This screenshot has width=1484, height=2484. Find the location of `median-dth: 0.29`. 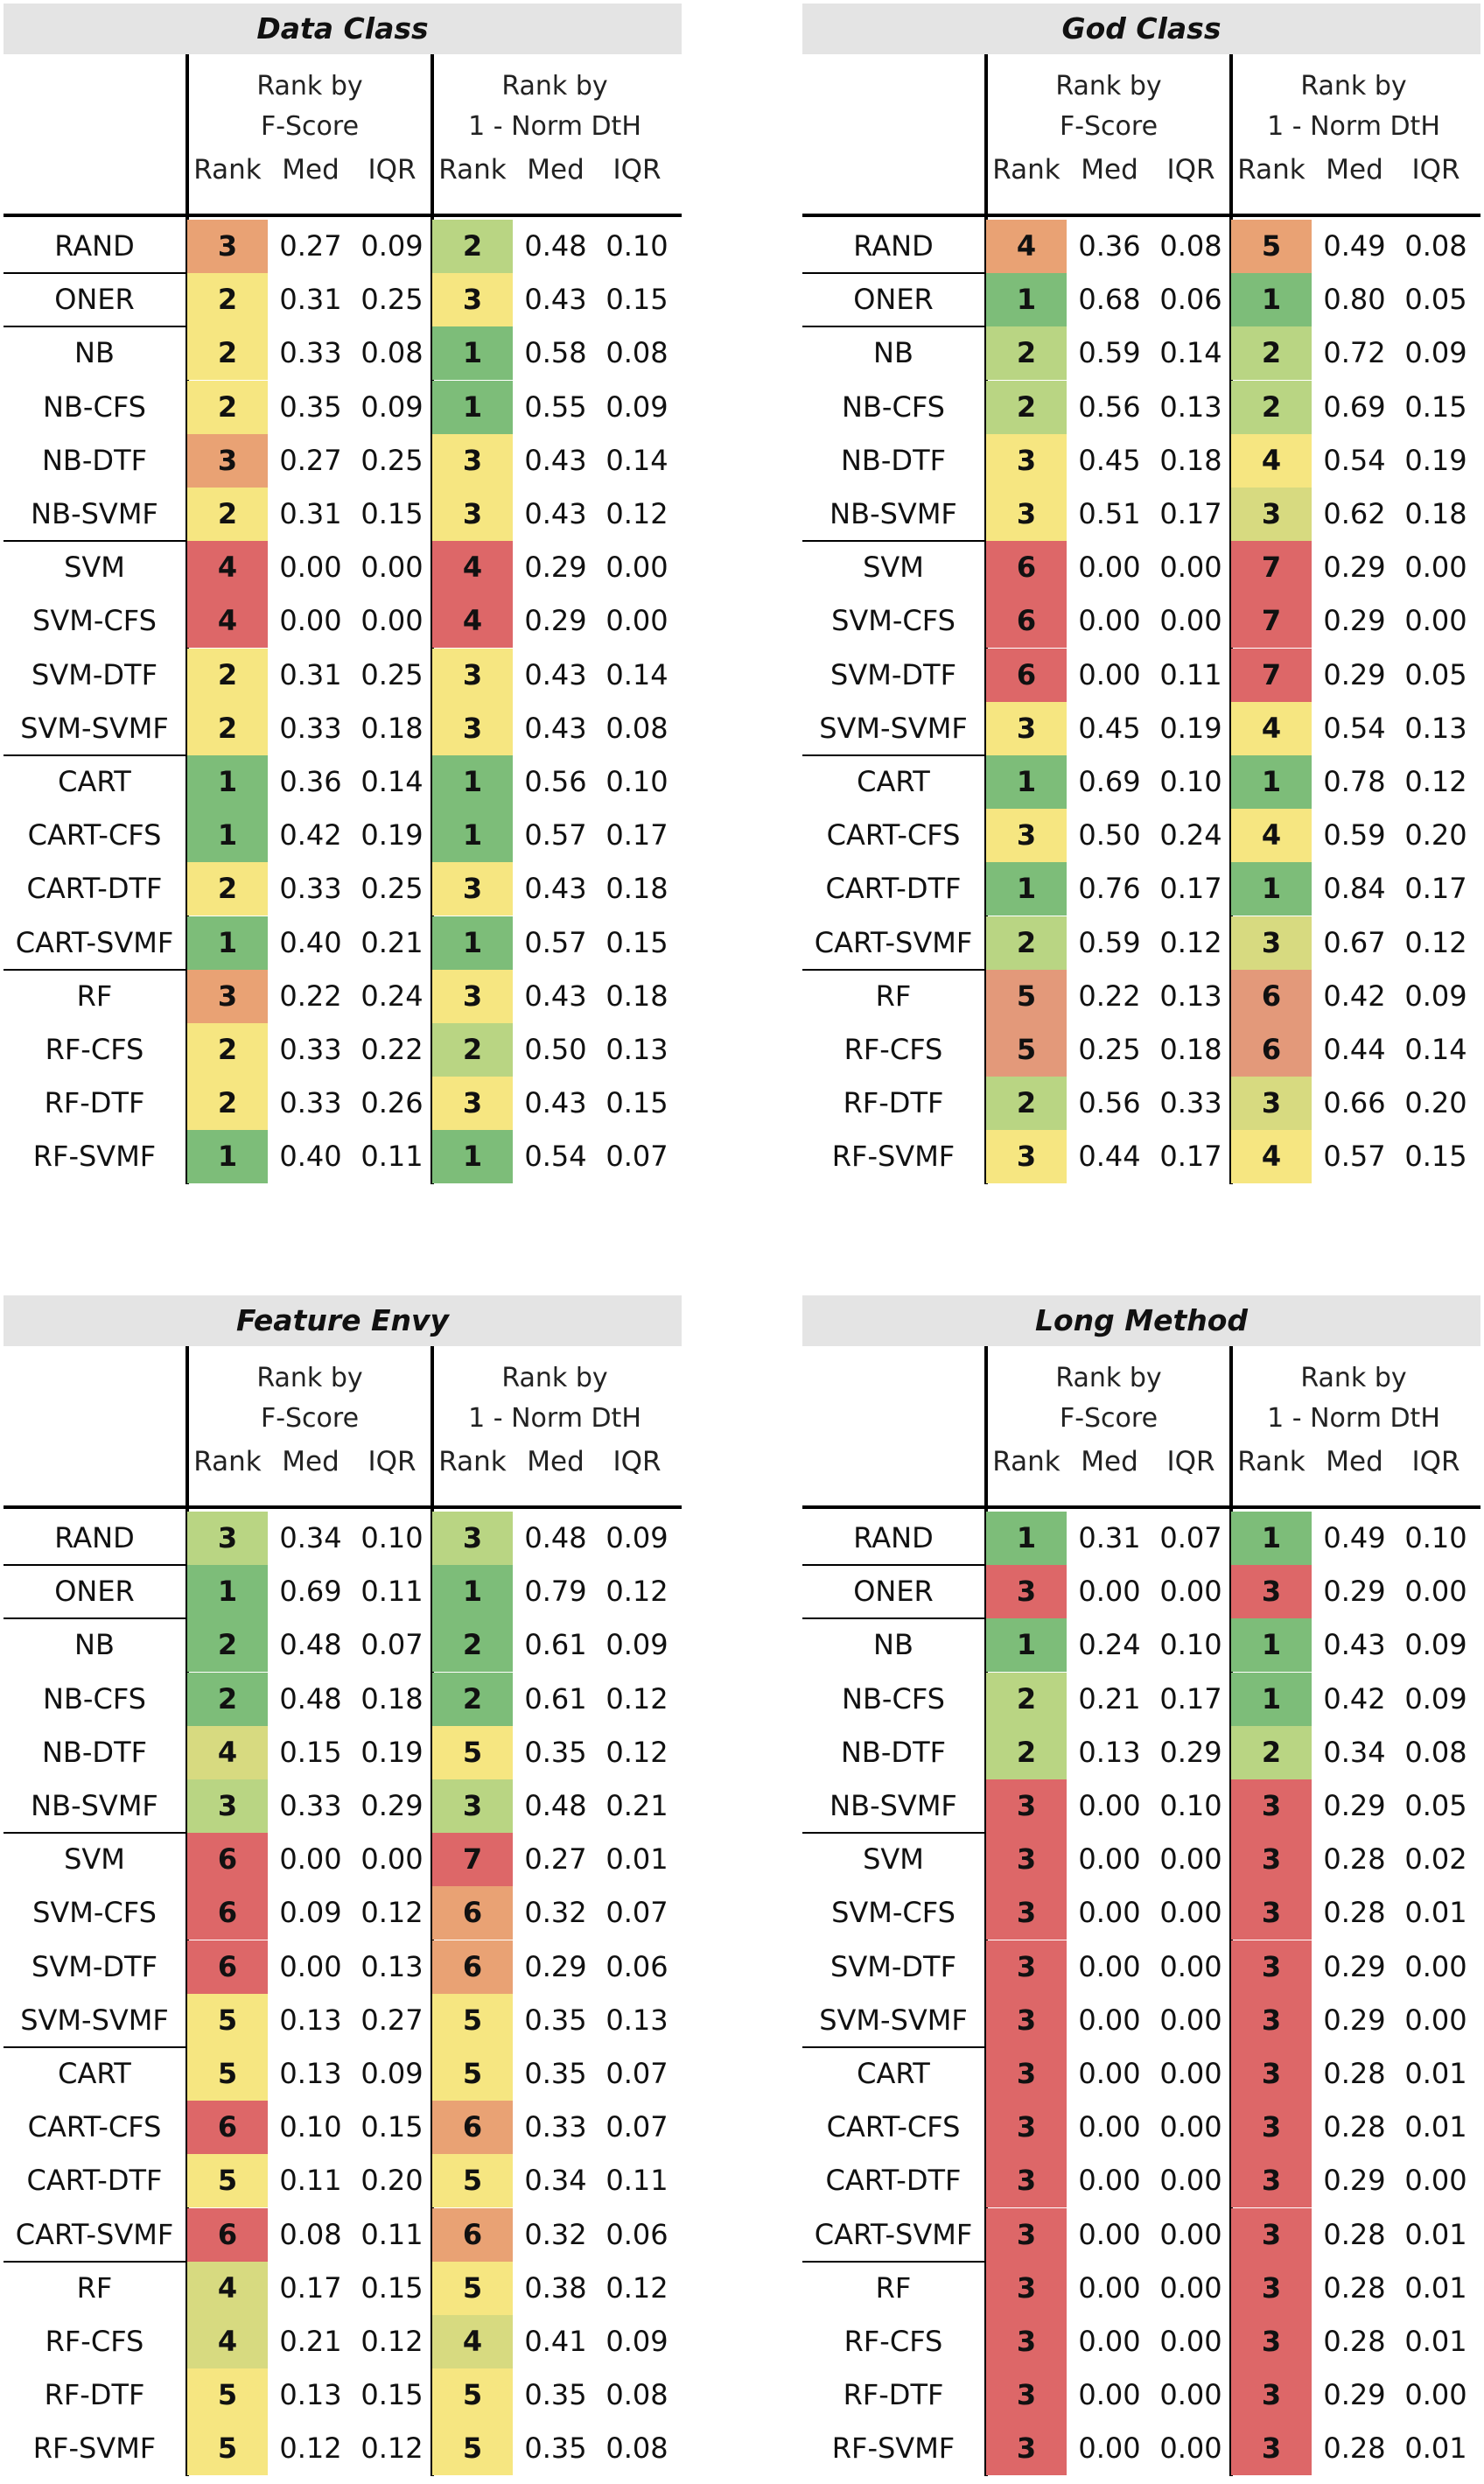

median-dth: 0.29 is located at coordinates (1354, 2181).